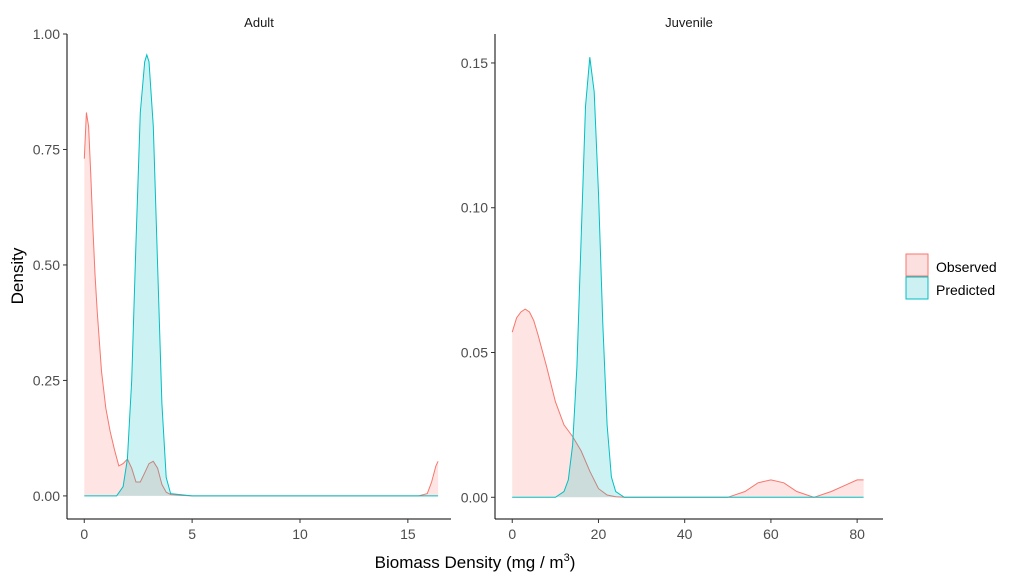  I want to click on x-tick-label: 10, so click(300, 534).